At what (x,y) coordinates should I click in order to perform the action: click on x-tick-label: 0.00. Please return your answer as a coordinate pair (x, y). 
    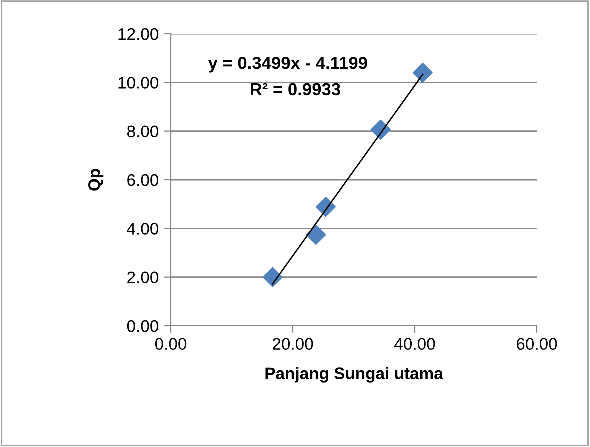
    Looking at the image, I should click on (171, 344).